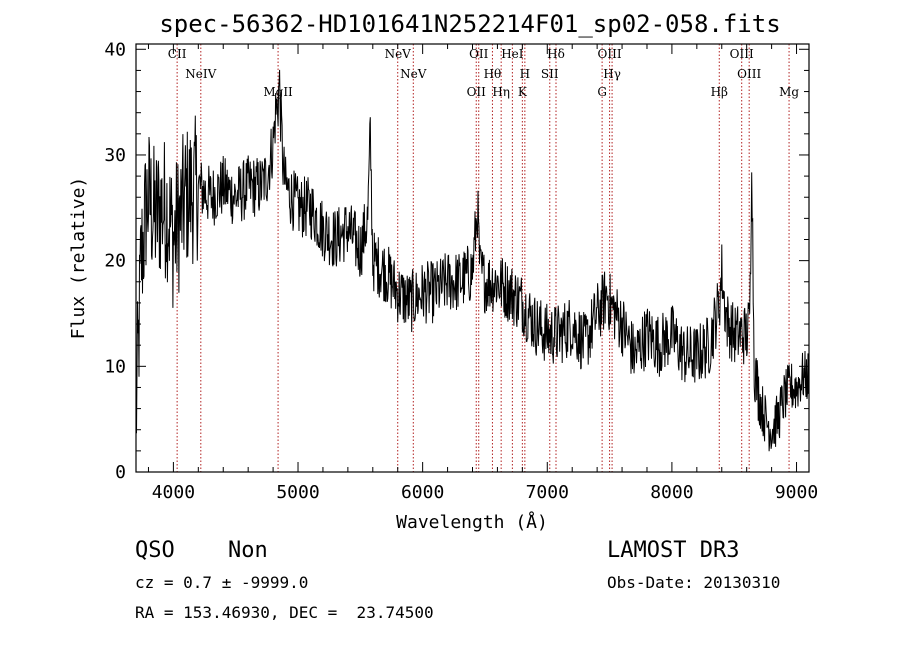 Image resolution: width=900 pixels, height=649 pixels. I want to click on x-axis-label: Wavelength (Å), so click(472, 522).